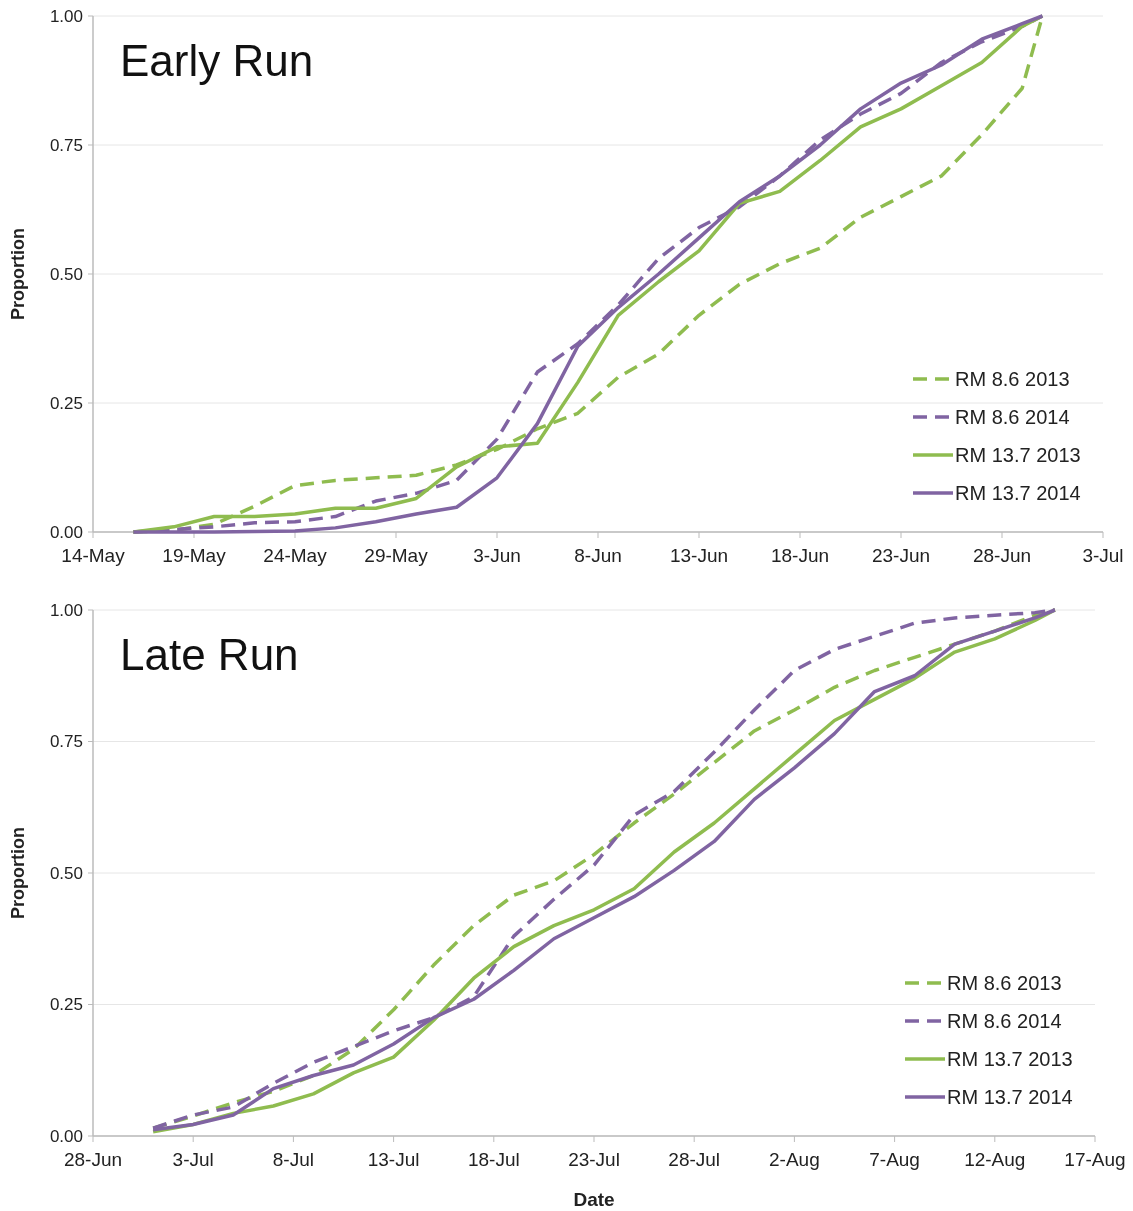 The height and width of the screenshot is (1211, 1133). I want to click on x-tick-label: 13-Jul, so click(393, 1159).